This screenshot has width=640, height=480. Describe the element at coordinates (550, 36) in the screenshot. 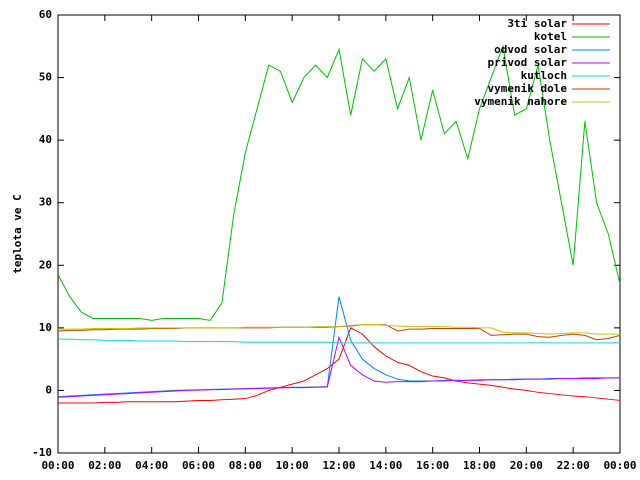

I see `legend-label: kotel` at that location.